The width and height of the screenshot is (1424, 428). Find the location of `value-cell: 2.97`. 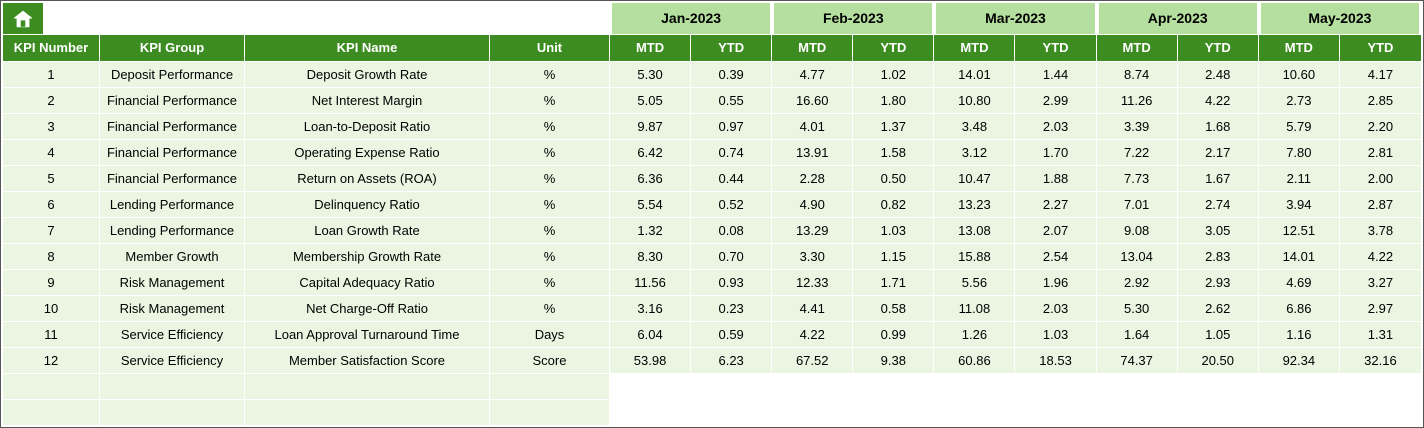

value-cell: 2.97 is located at coordinates (1380, 308).